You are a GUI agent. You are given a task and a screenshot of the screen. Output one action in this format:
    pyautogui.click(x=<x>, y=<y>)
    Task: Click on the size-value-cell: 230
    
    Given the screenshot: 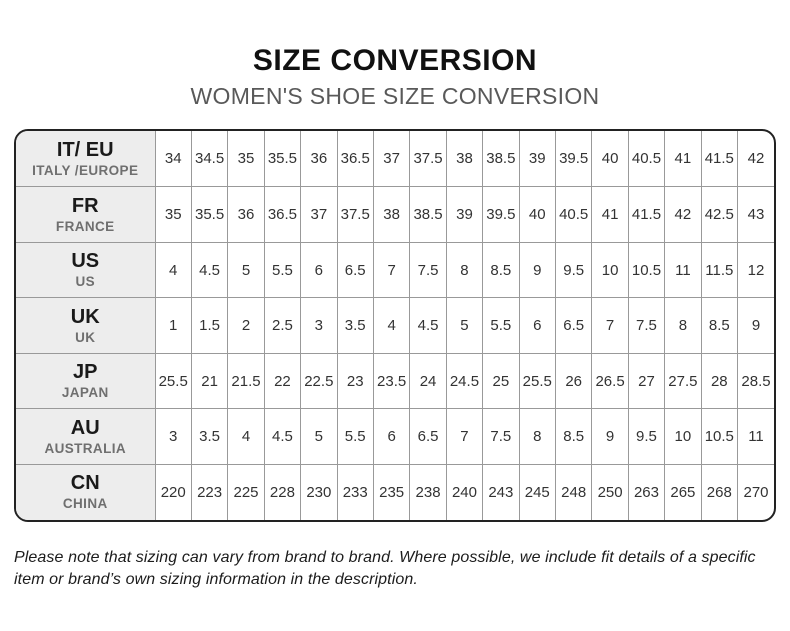 What is the action you would take?
    pyautogui.click(x=319, y=492)
    